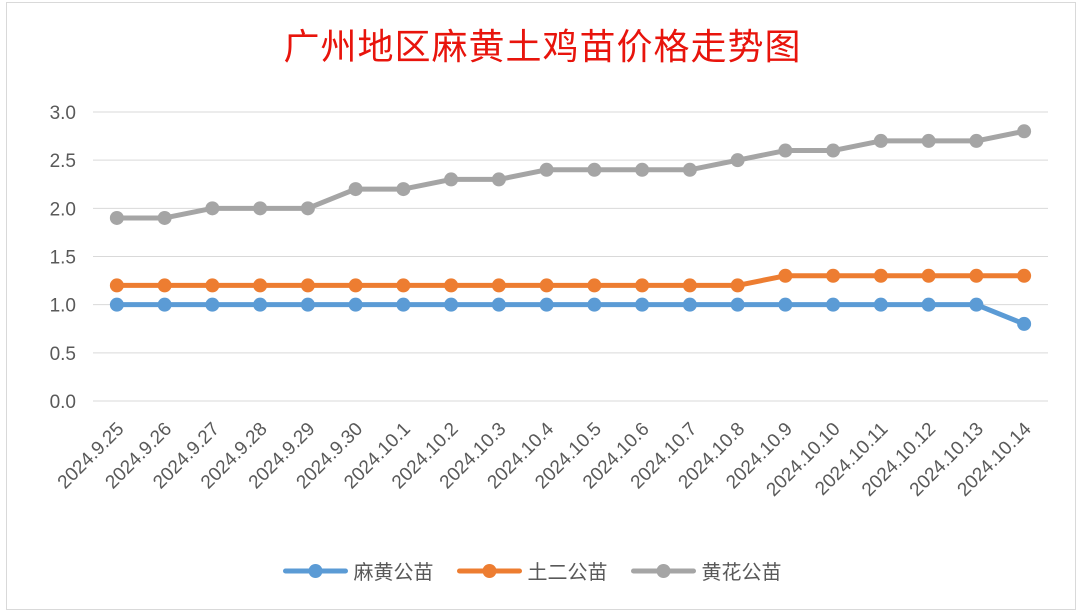 This screenshot has width=1085, height=614. I want to click on y-tick-label: 0.0, so click(63, 402).